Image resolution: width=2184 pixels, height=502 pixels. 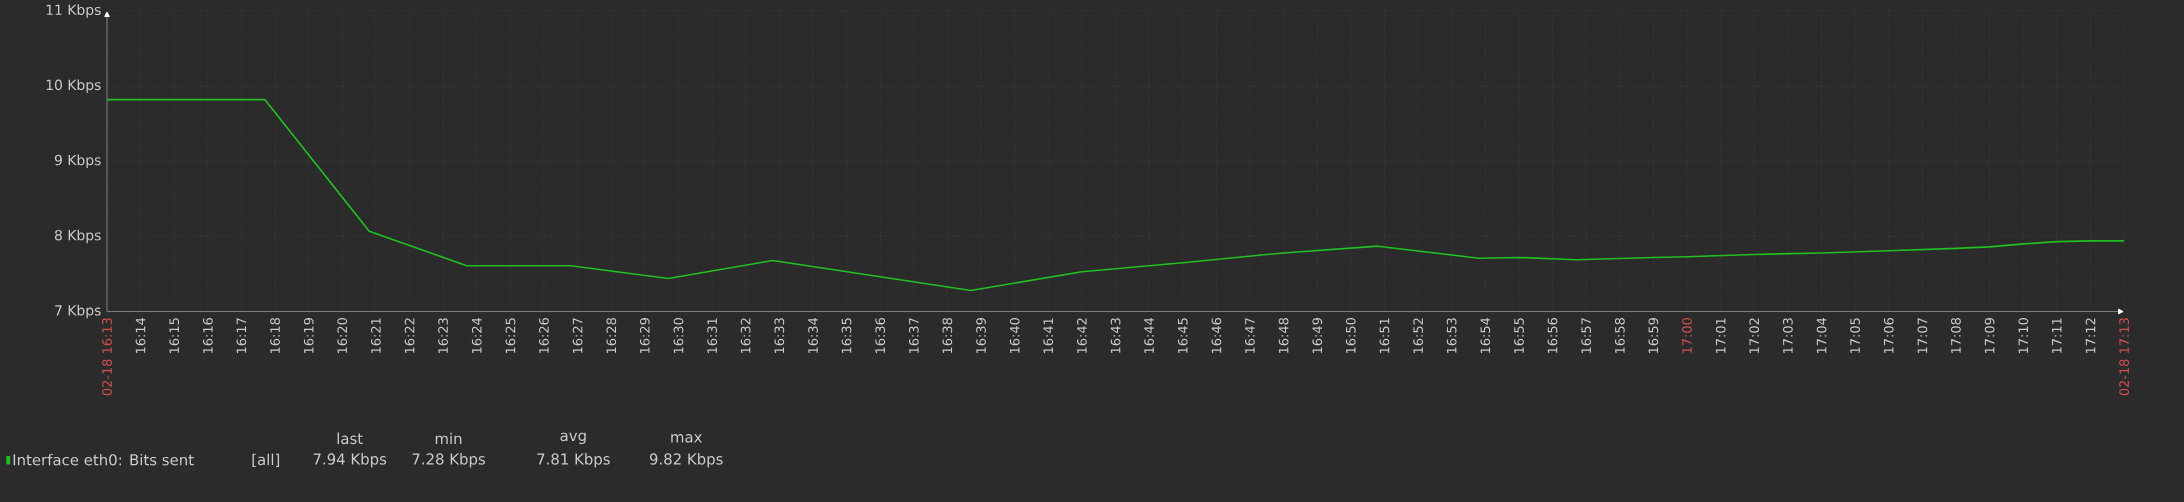 I want to click on x-tick-label: 16:20, so click(x=342, y=335).